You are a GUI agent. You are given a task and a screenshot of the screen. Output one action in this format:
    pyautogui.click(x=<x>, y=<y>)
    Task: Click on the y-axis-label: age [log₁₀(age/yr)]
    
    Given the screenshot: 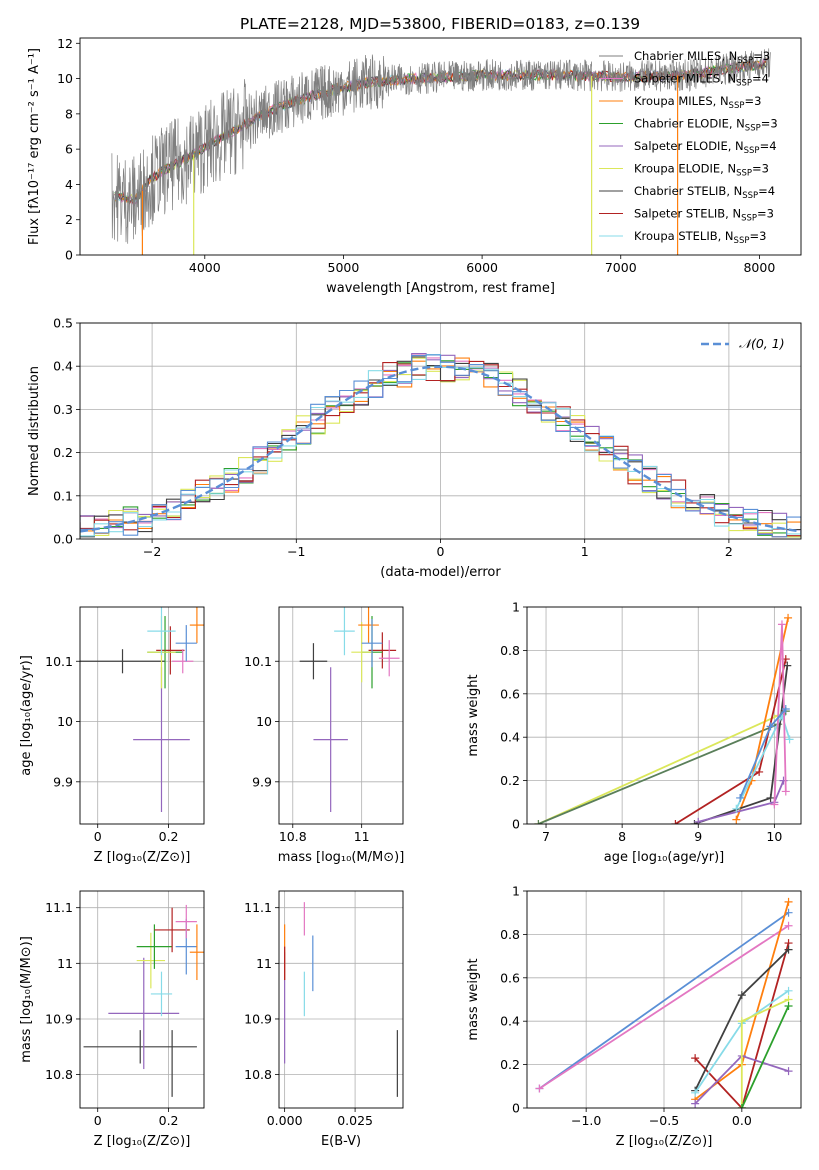 What is the action you would take?
    pyautogui.click(x=26, y=715)
    